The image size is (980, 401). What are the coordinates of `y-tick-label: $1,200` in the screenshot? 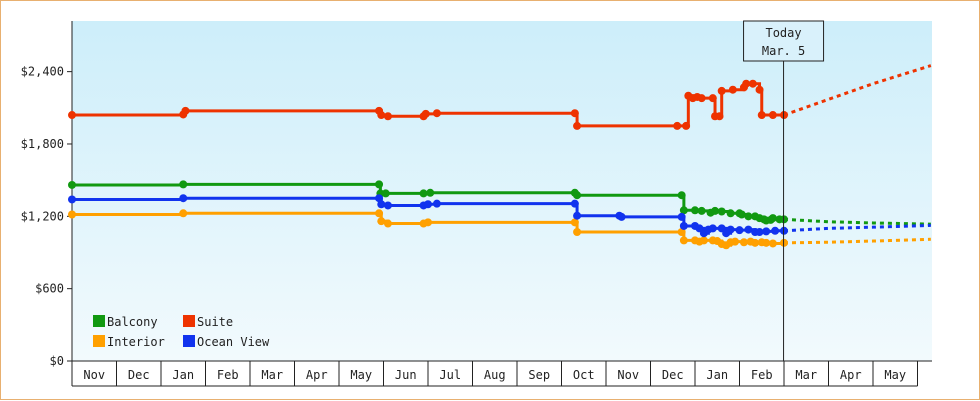 It's located at (42, 216).